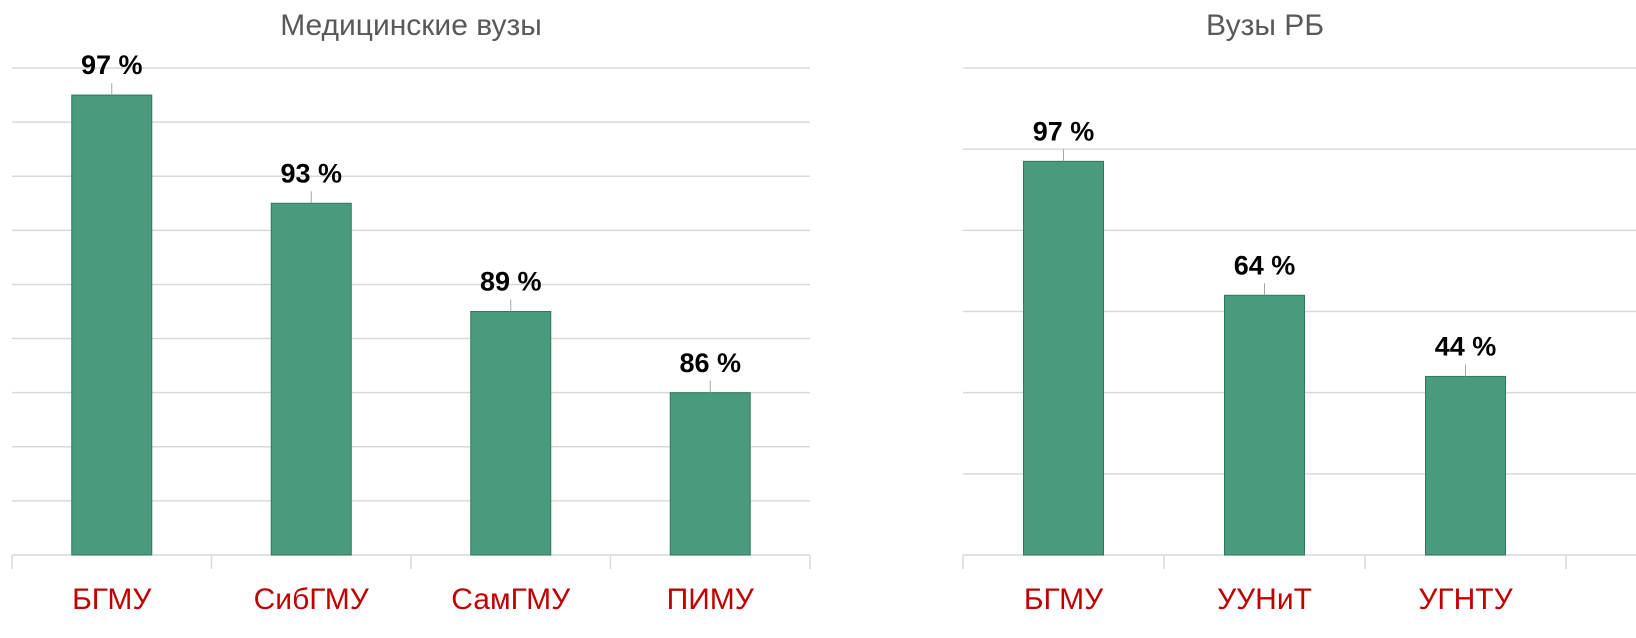  Describe the element at coordinates (1265, 25) in the screenshot. I see `chart-title: Вузы РБ` at that location.